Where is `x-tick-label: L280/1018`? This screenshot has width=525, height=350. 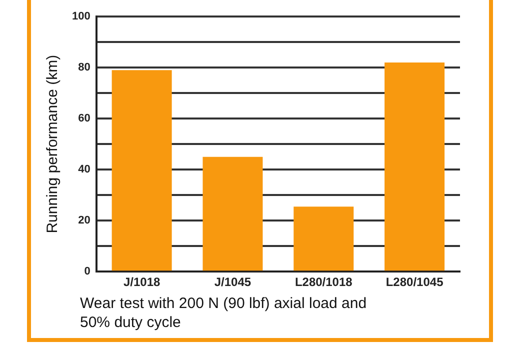 x-tick-label: L280/1018 is located at coordinates (323, 282).